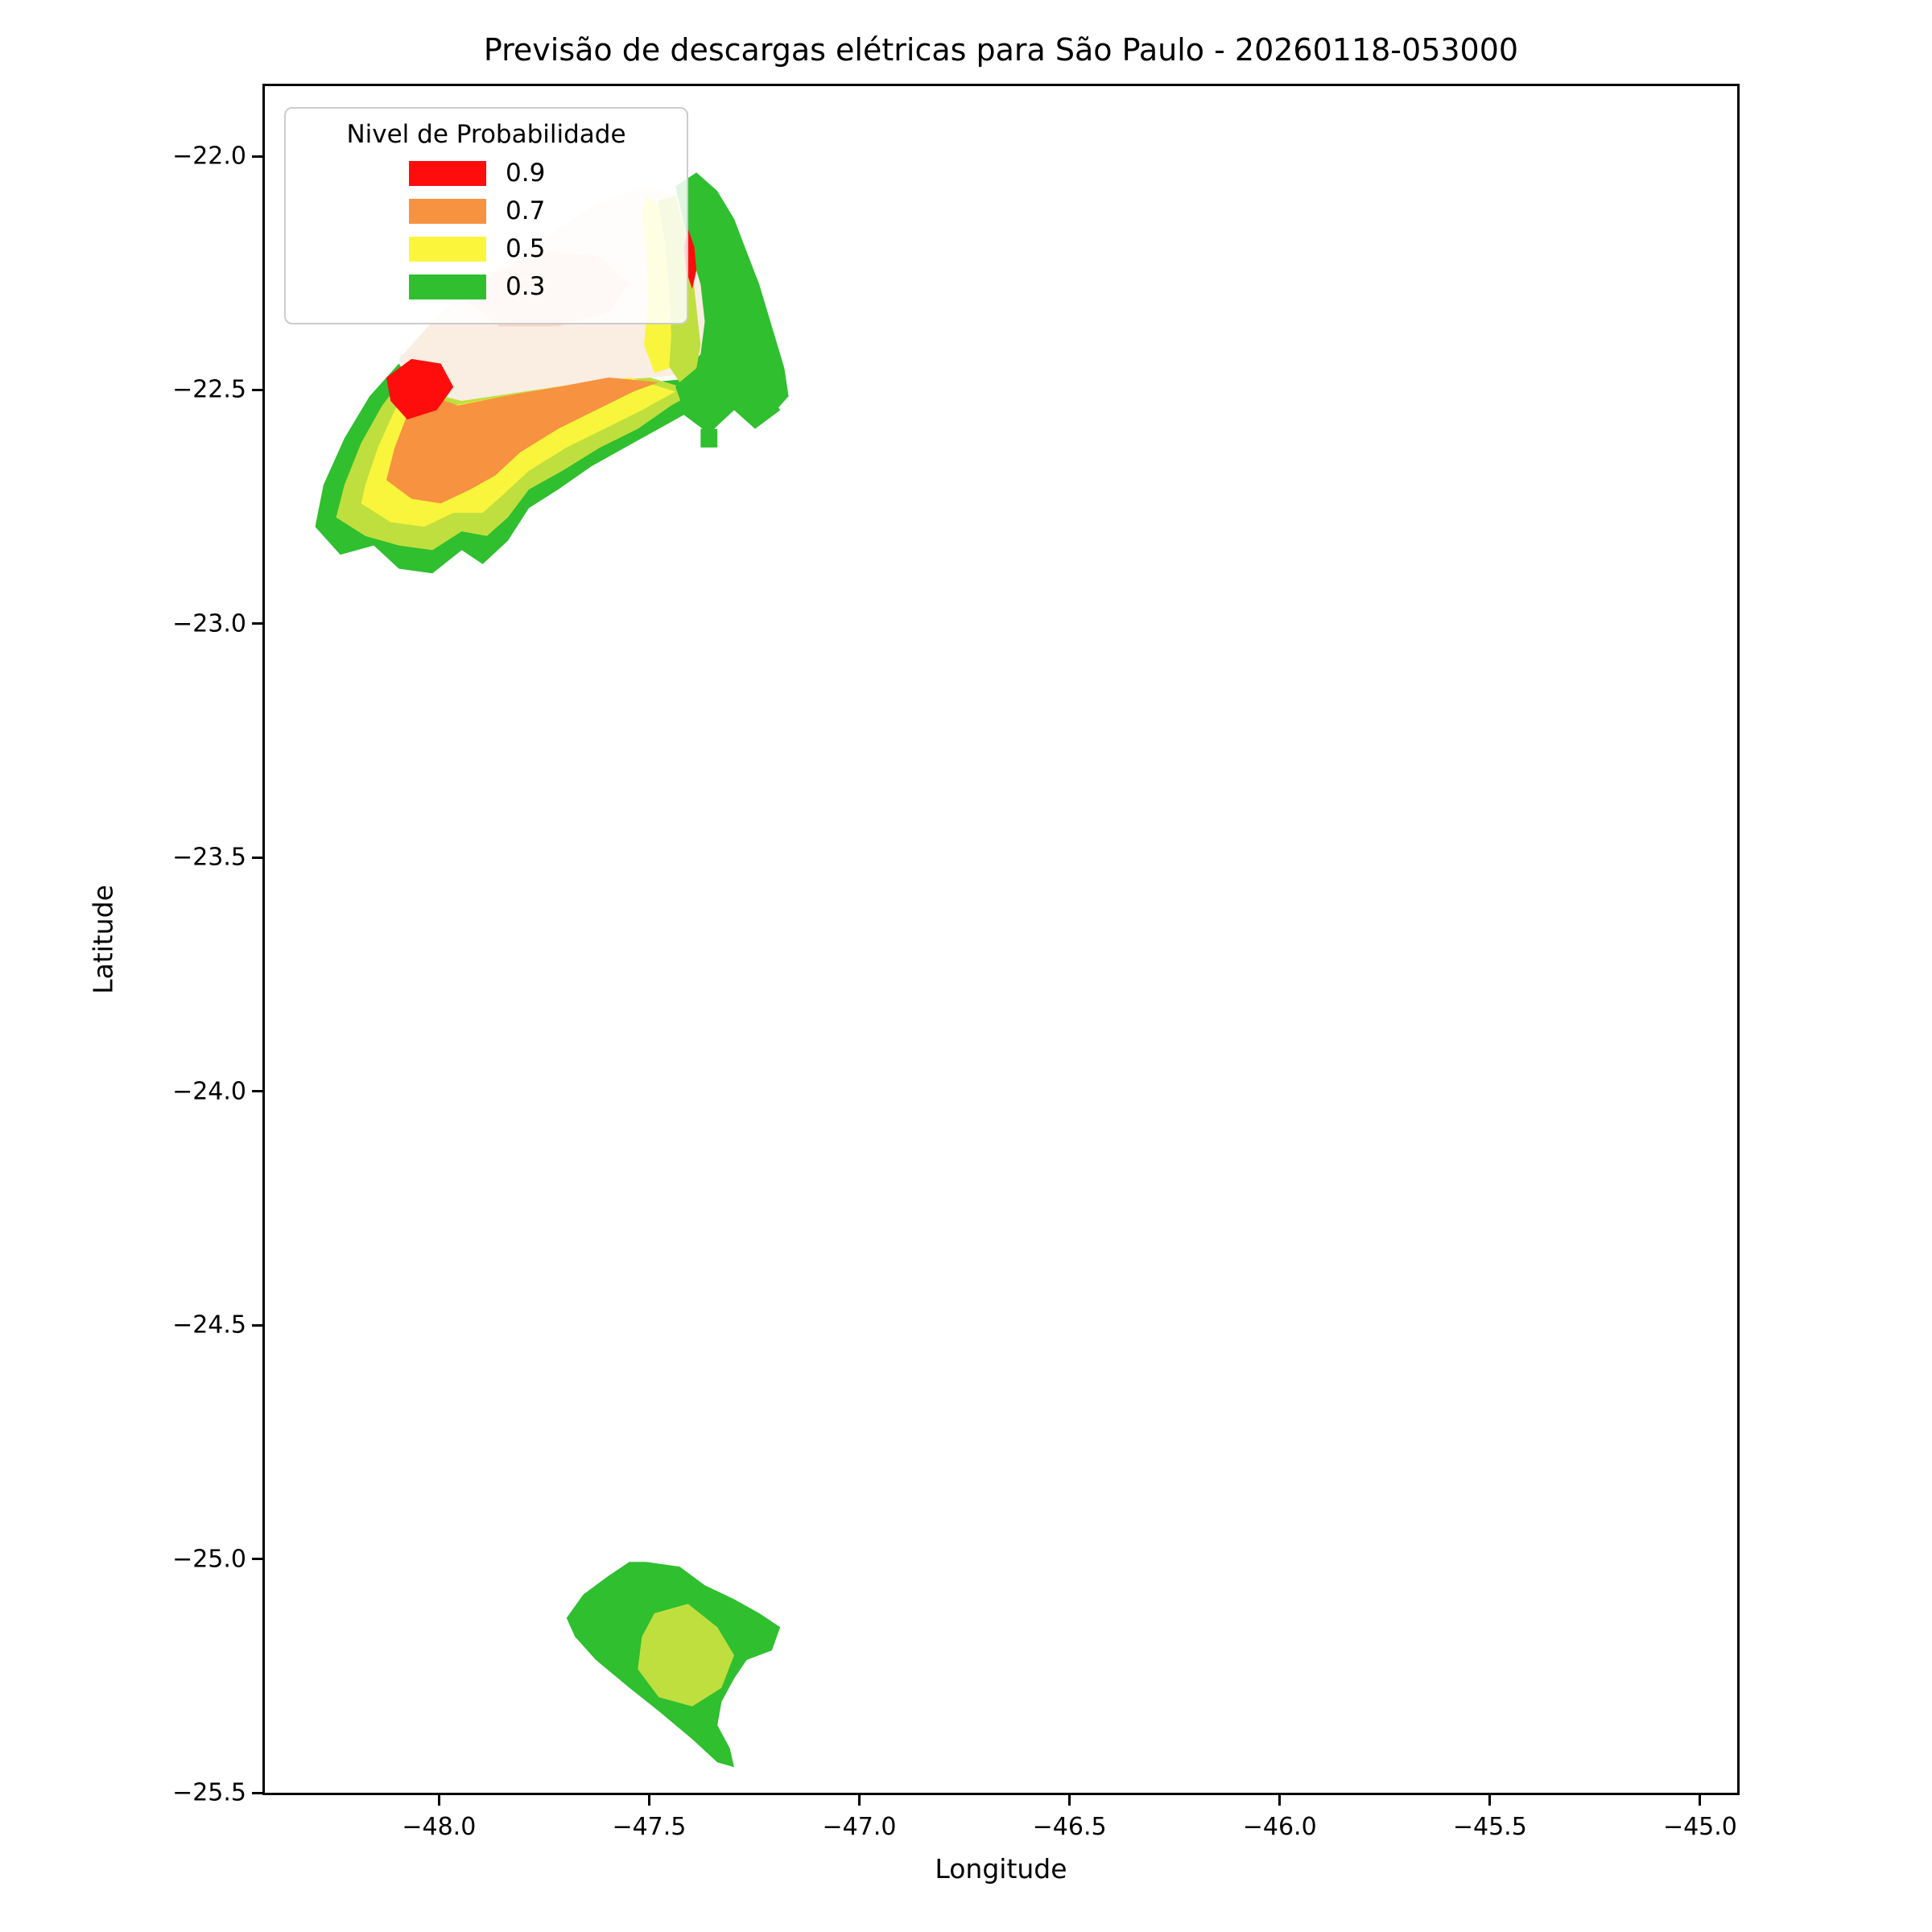  Describe the element at coordinates (526, 211) in the screenshot. I see `legend-label: 0.7` at that location.